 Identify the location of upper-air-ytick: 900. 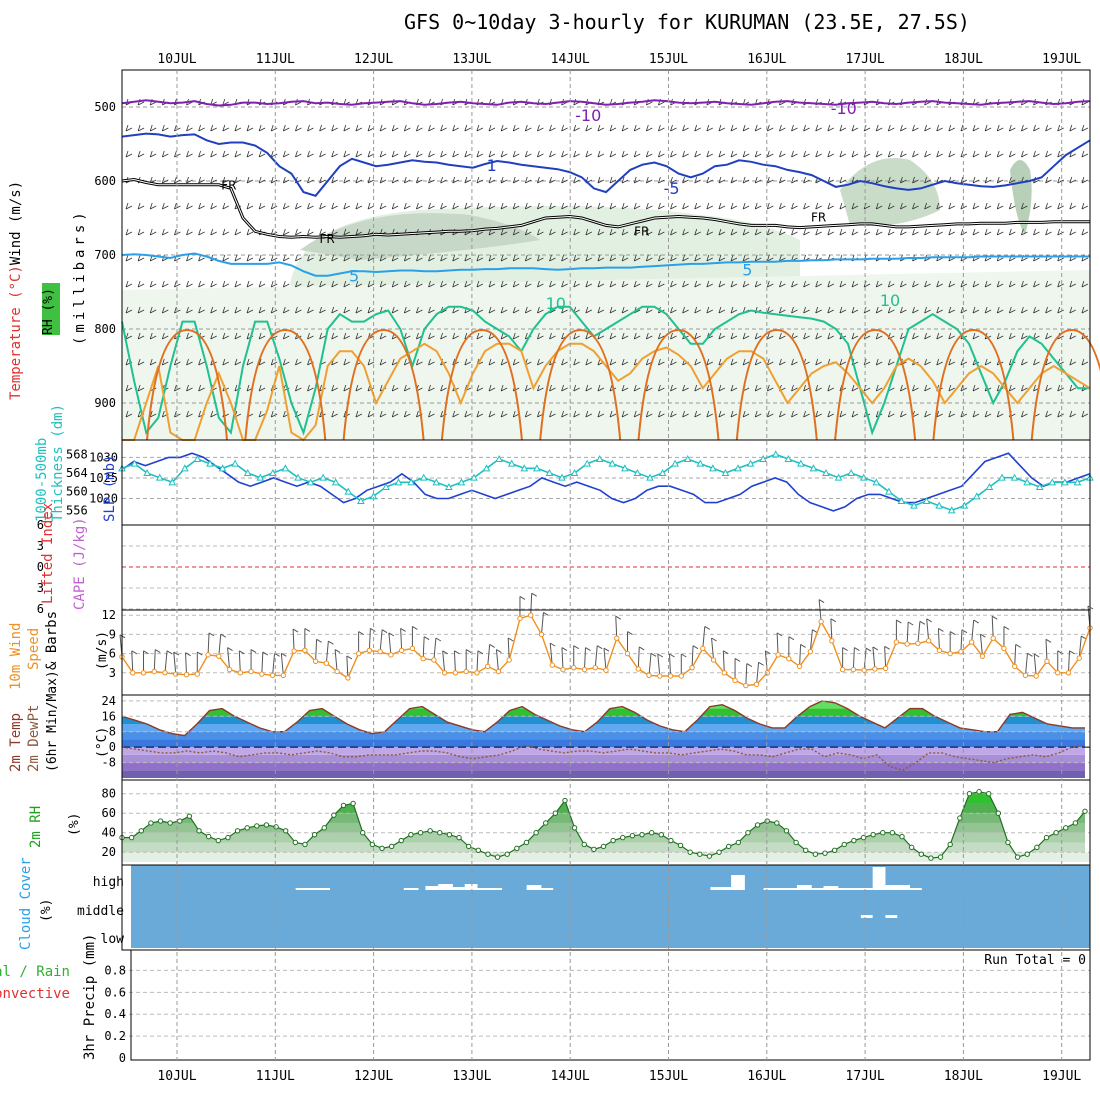
(105, 403).